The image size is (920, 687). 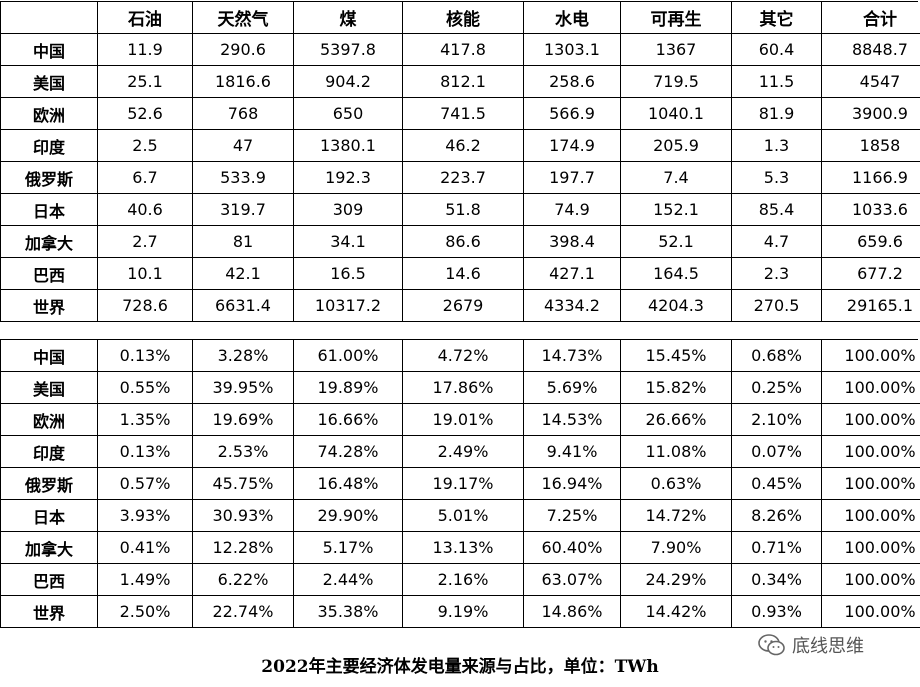 I want to click on table-cell: 61.00%, so click(x=348, y=356).